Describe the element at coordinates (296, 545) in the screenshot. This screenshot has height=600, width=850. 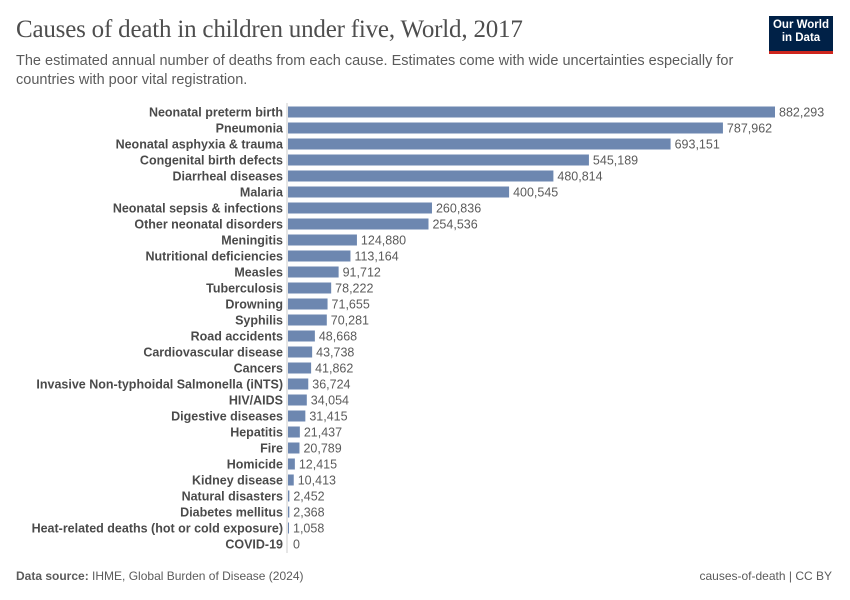
I see `value-label: 0` at that location.